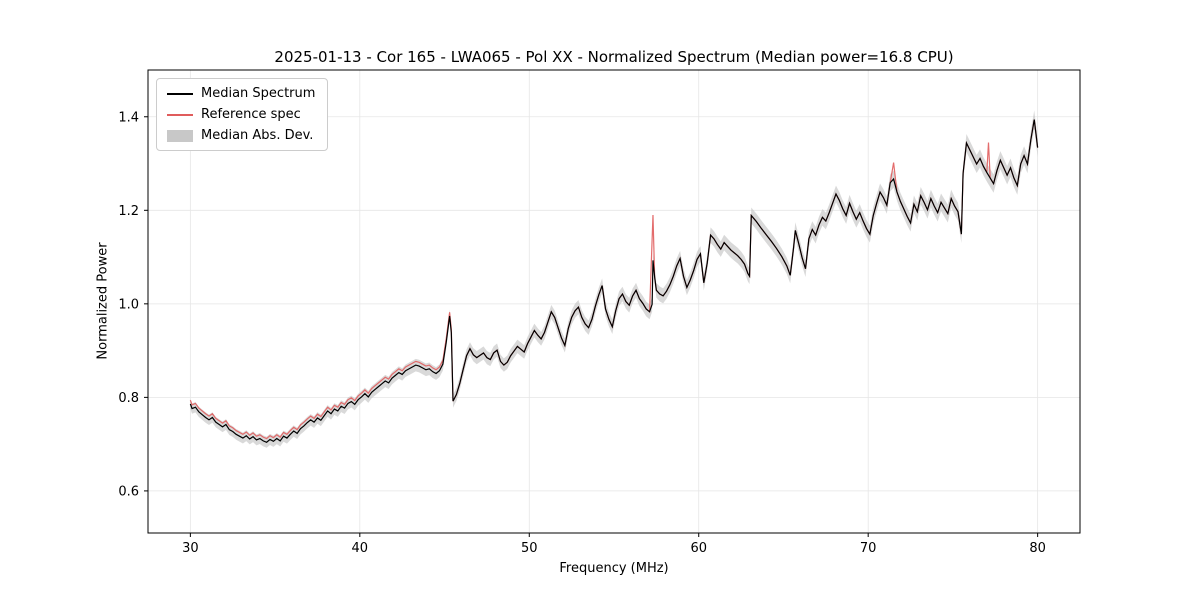 Image resolution: width=1200 pixels, height=600 pixels. What do you see at coordinates (1037, 548) in the screenshot?
I see `x-tick-label: 80` at bounding box center [1037, 548].